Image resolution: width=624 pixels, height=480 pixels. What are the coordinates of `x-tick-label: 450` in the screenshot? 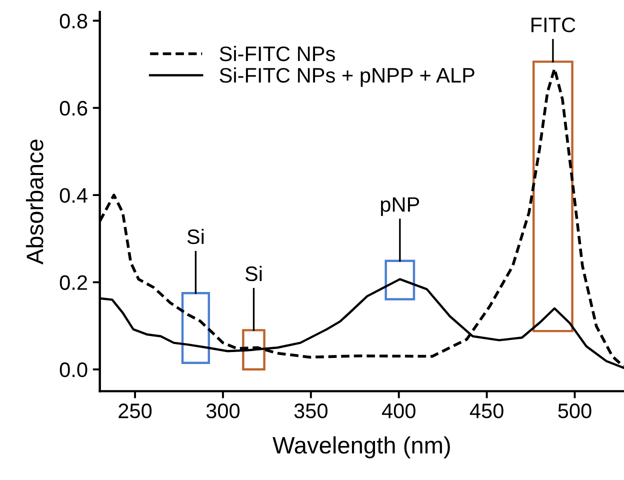 It's located at (487, 411).